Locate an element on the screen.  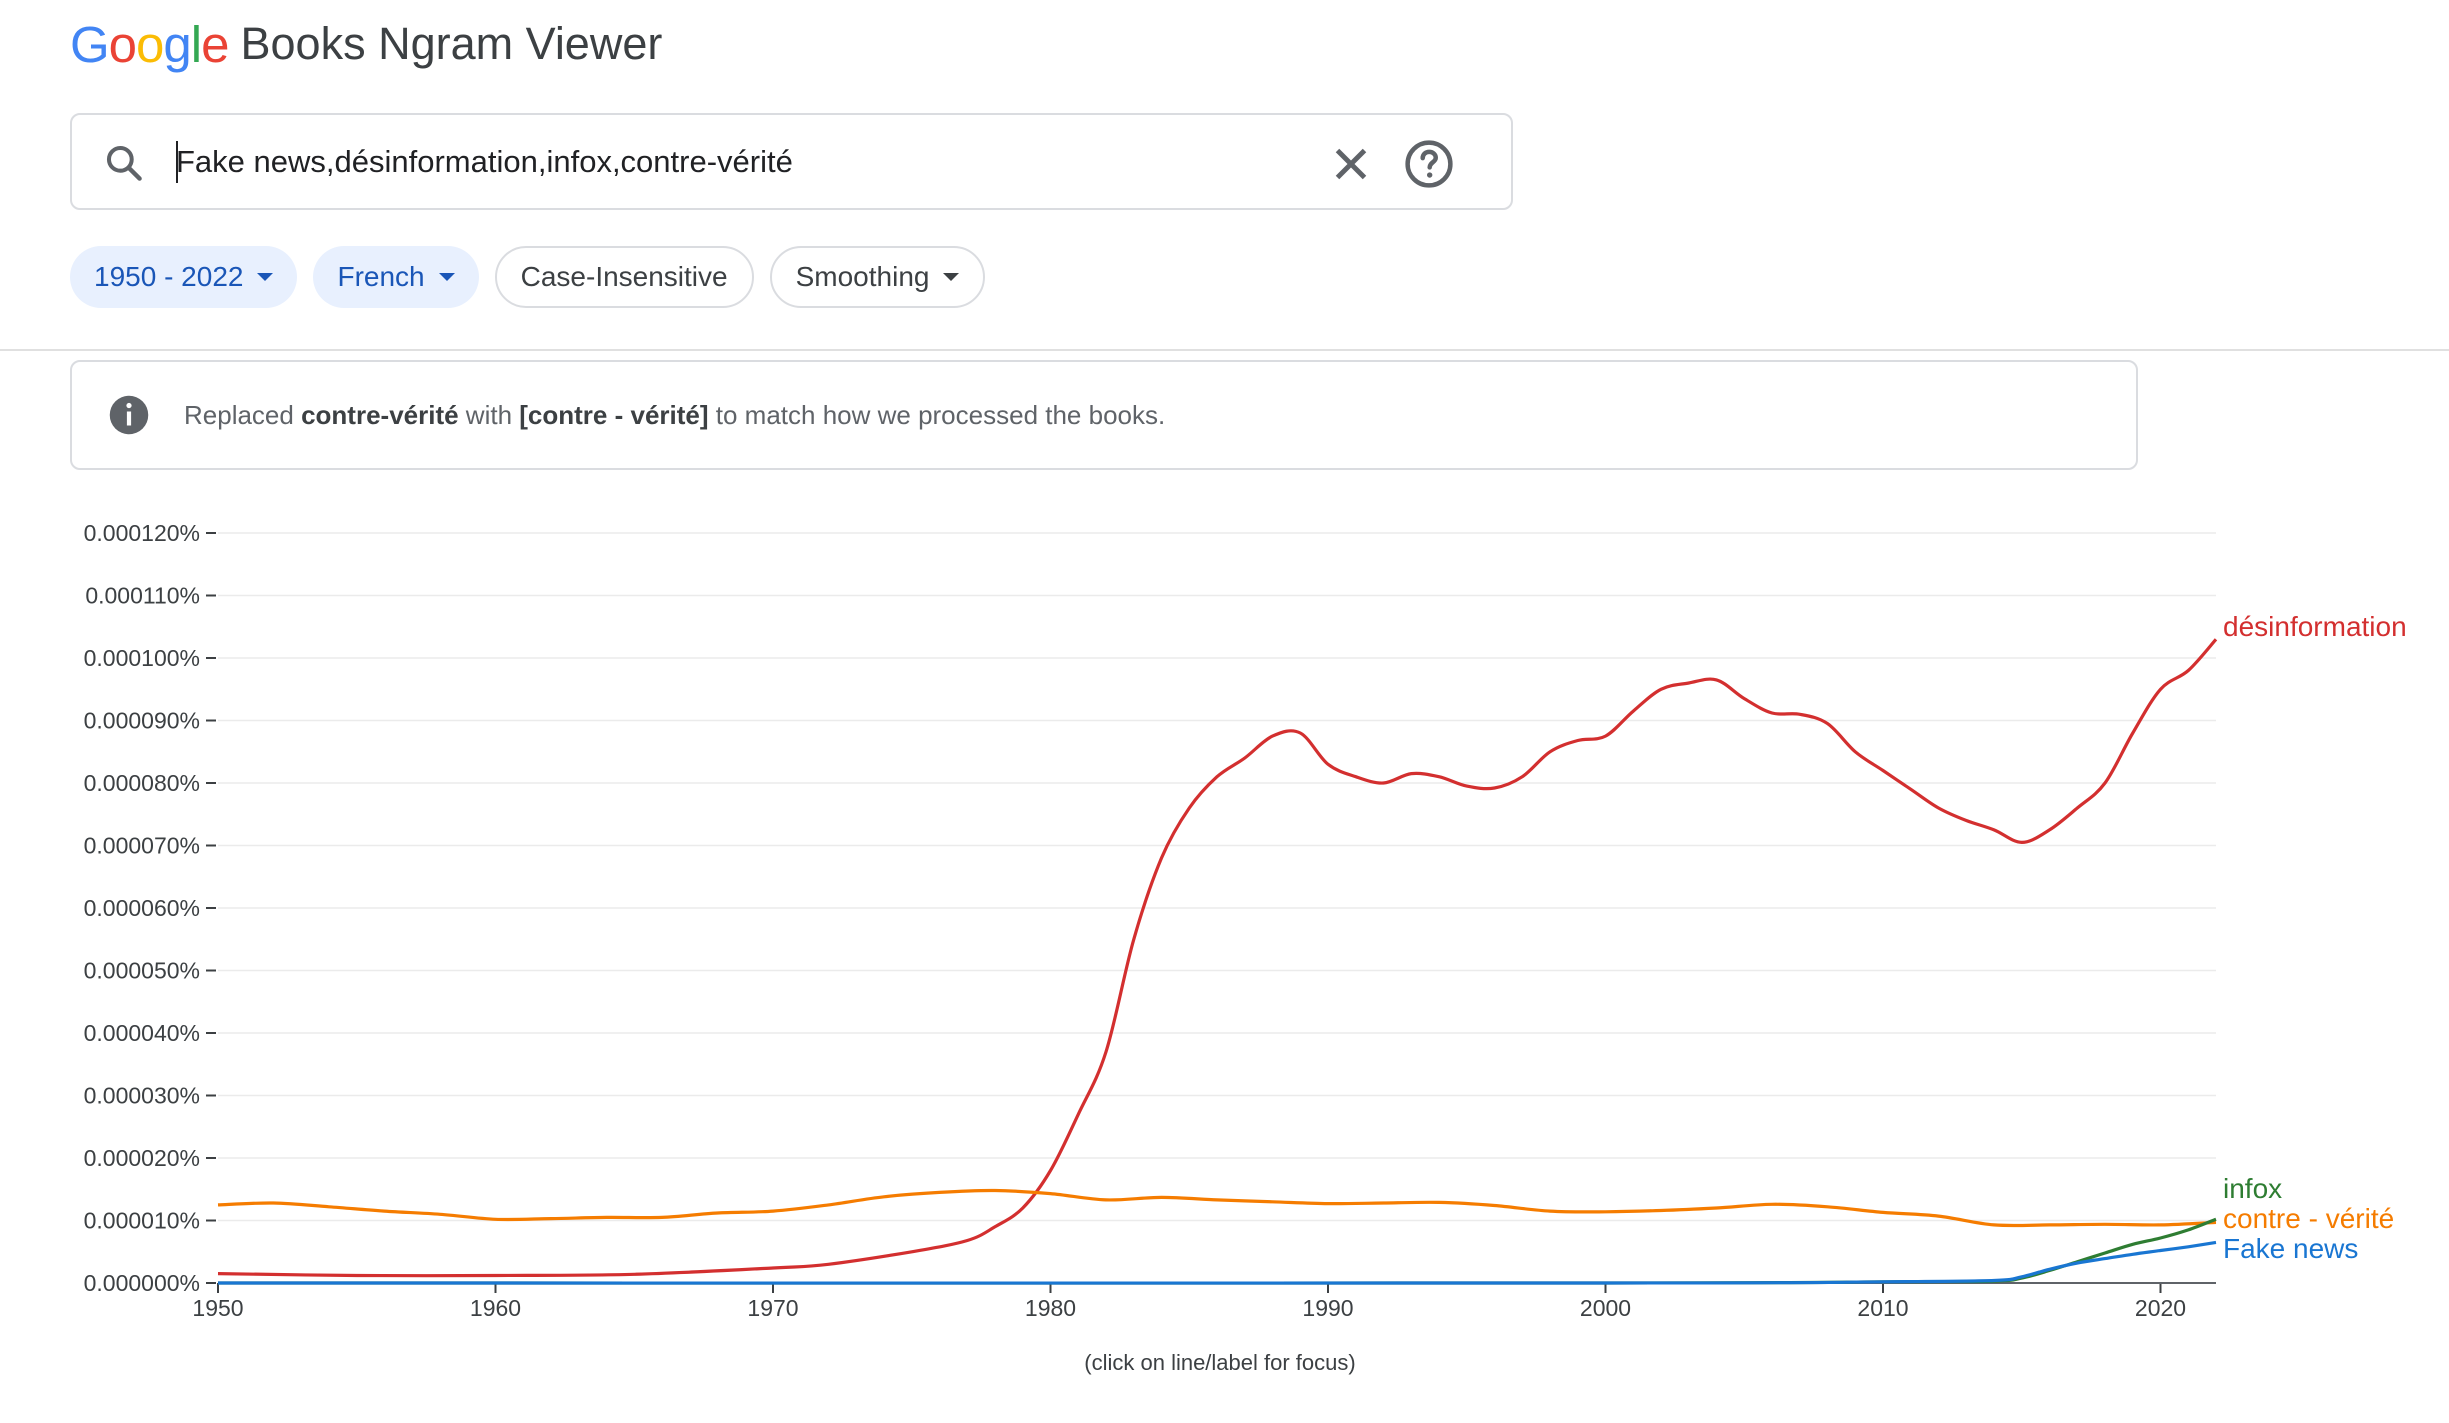
y-tick-label: 0.000060% is located at coordinates (142, 908).